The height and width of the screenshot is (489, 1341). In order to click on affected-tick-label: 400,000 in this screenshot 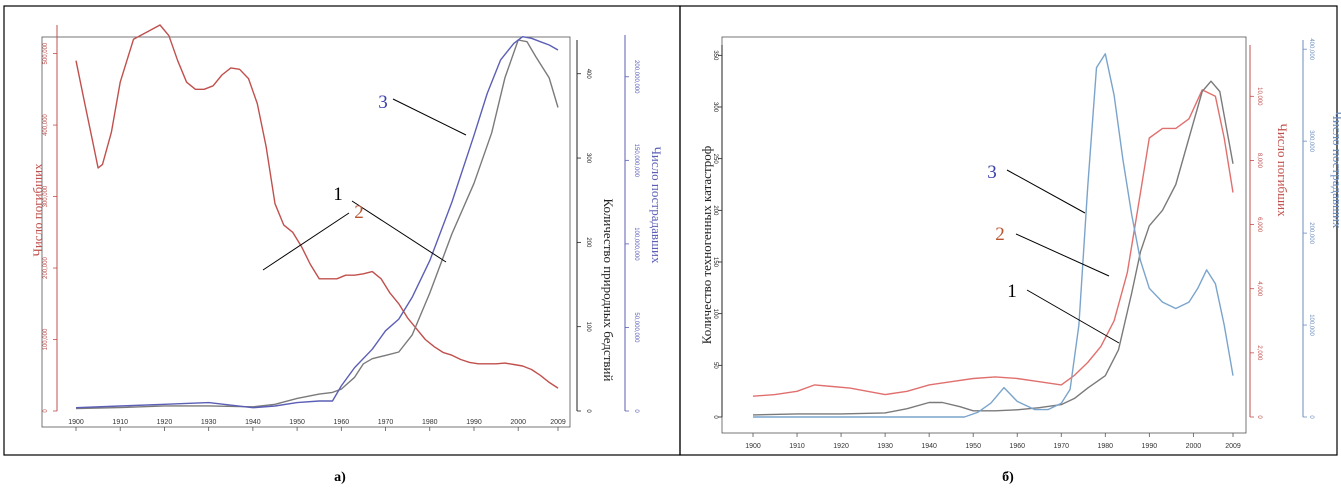, I will do `click(1311, 49)`.